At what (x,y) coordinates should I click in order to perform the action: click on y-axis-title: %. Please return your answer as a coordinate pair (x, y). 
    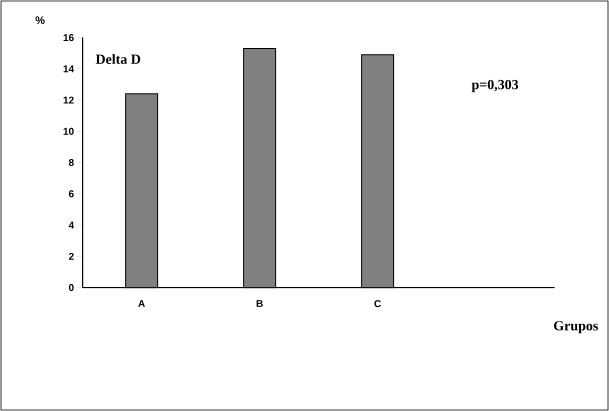
    Looking at the image, I should click on (40, 20).